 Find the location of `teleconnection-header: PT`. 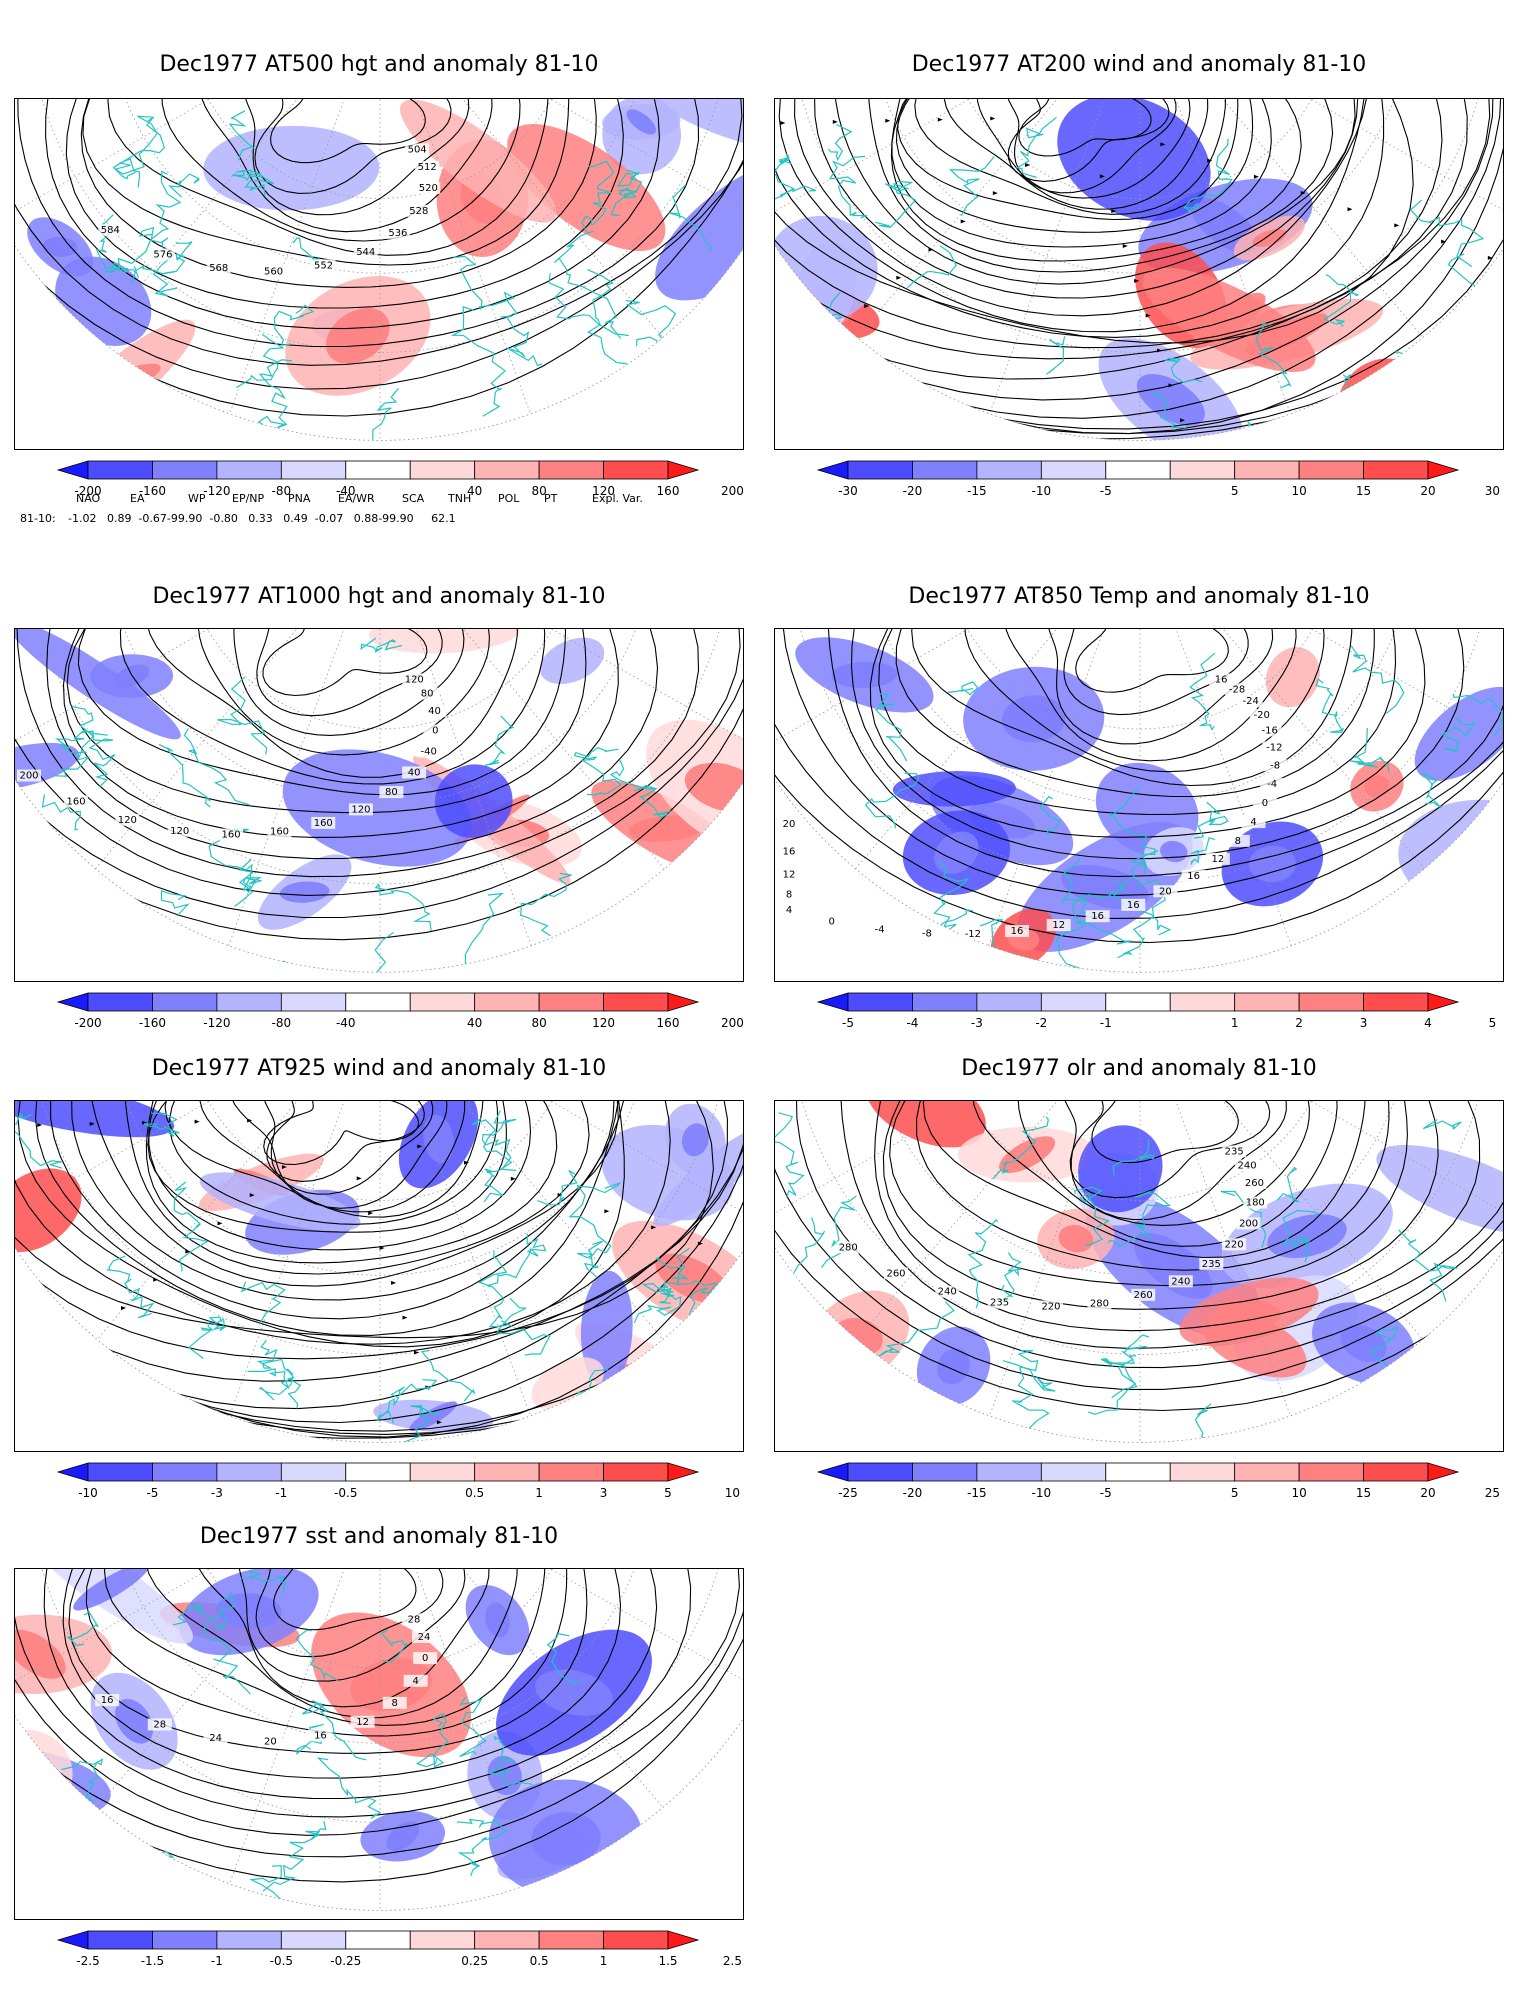

teleconnection-header: PT is located at coordinates (551, 498).